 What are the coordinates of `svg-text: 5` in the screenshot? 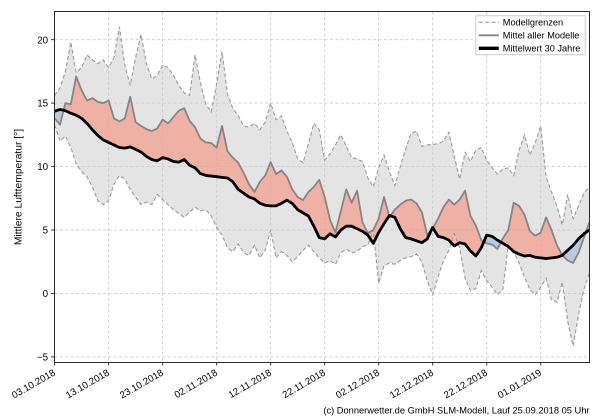 It's located at (46, 231).